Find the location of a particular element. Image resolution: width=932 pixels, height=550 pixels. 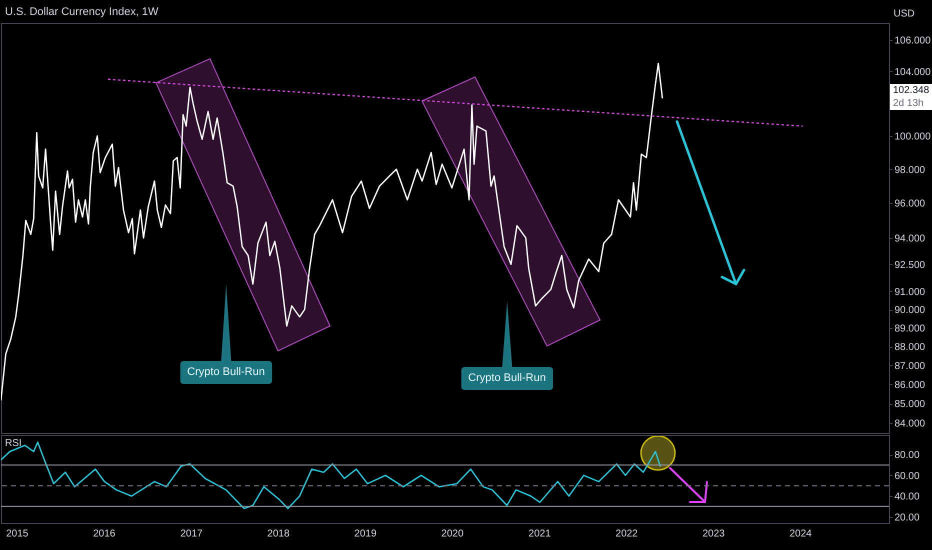

y-tick-label: 106.000 is located at coordinates (913, 41).